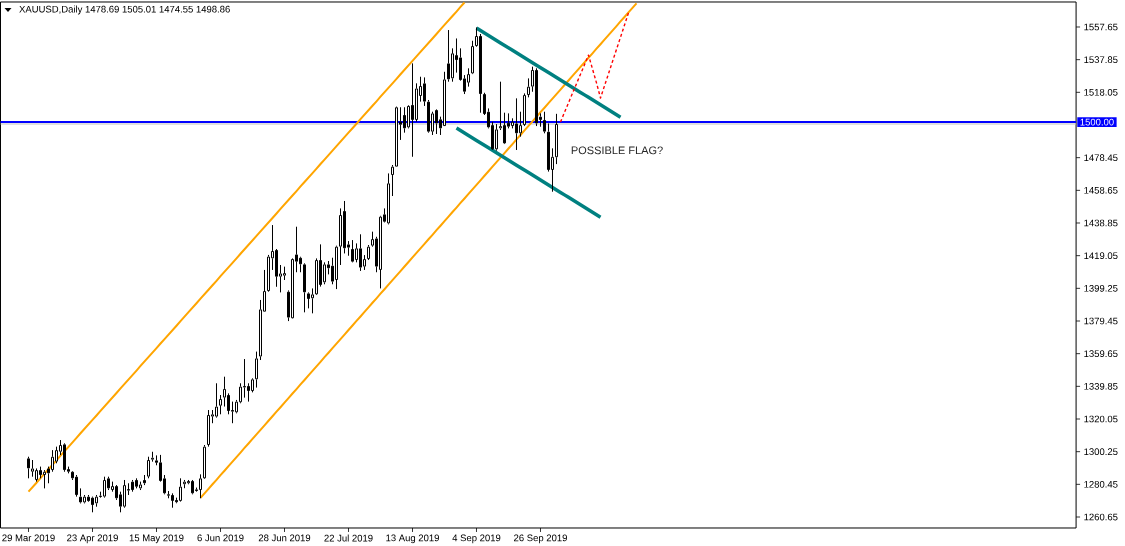  I want to click on y-tick-label: 1359.65, so click(1101, 354).